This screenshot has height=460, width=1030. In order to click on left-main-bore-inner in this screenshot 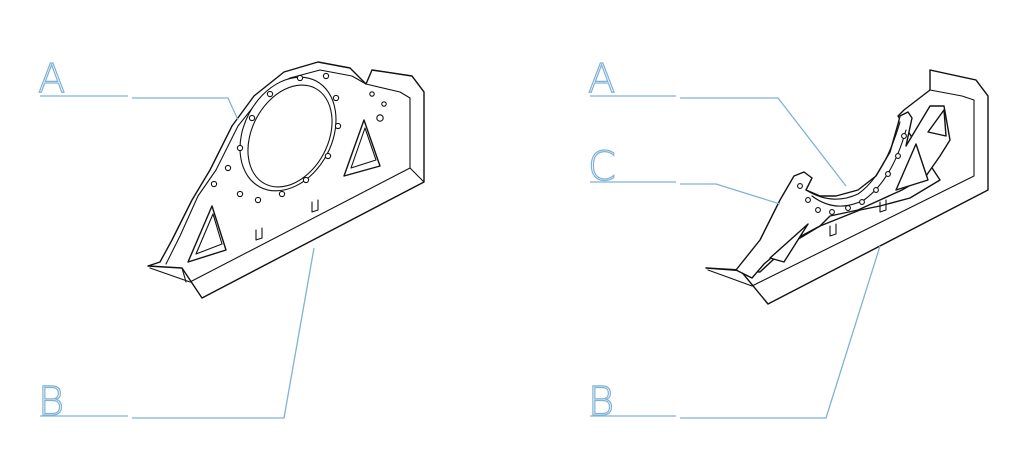, I will do `click(290, 136)`.